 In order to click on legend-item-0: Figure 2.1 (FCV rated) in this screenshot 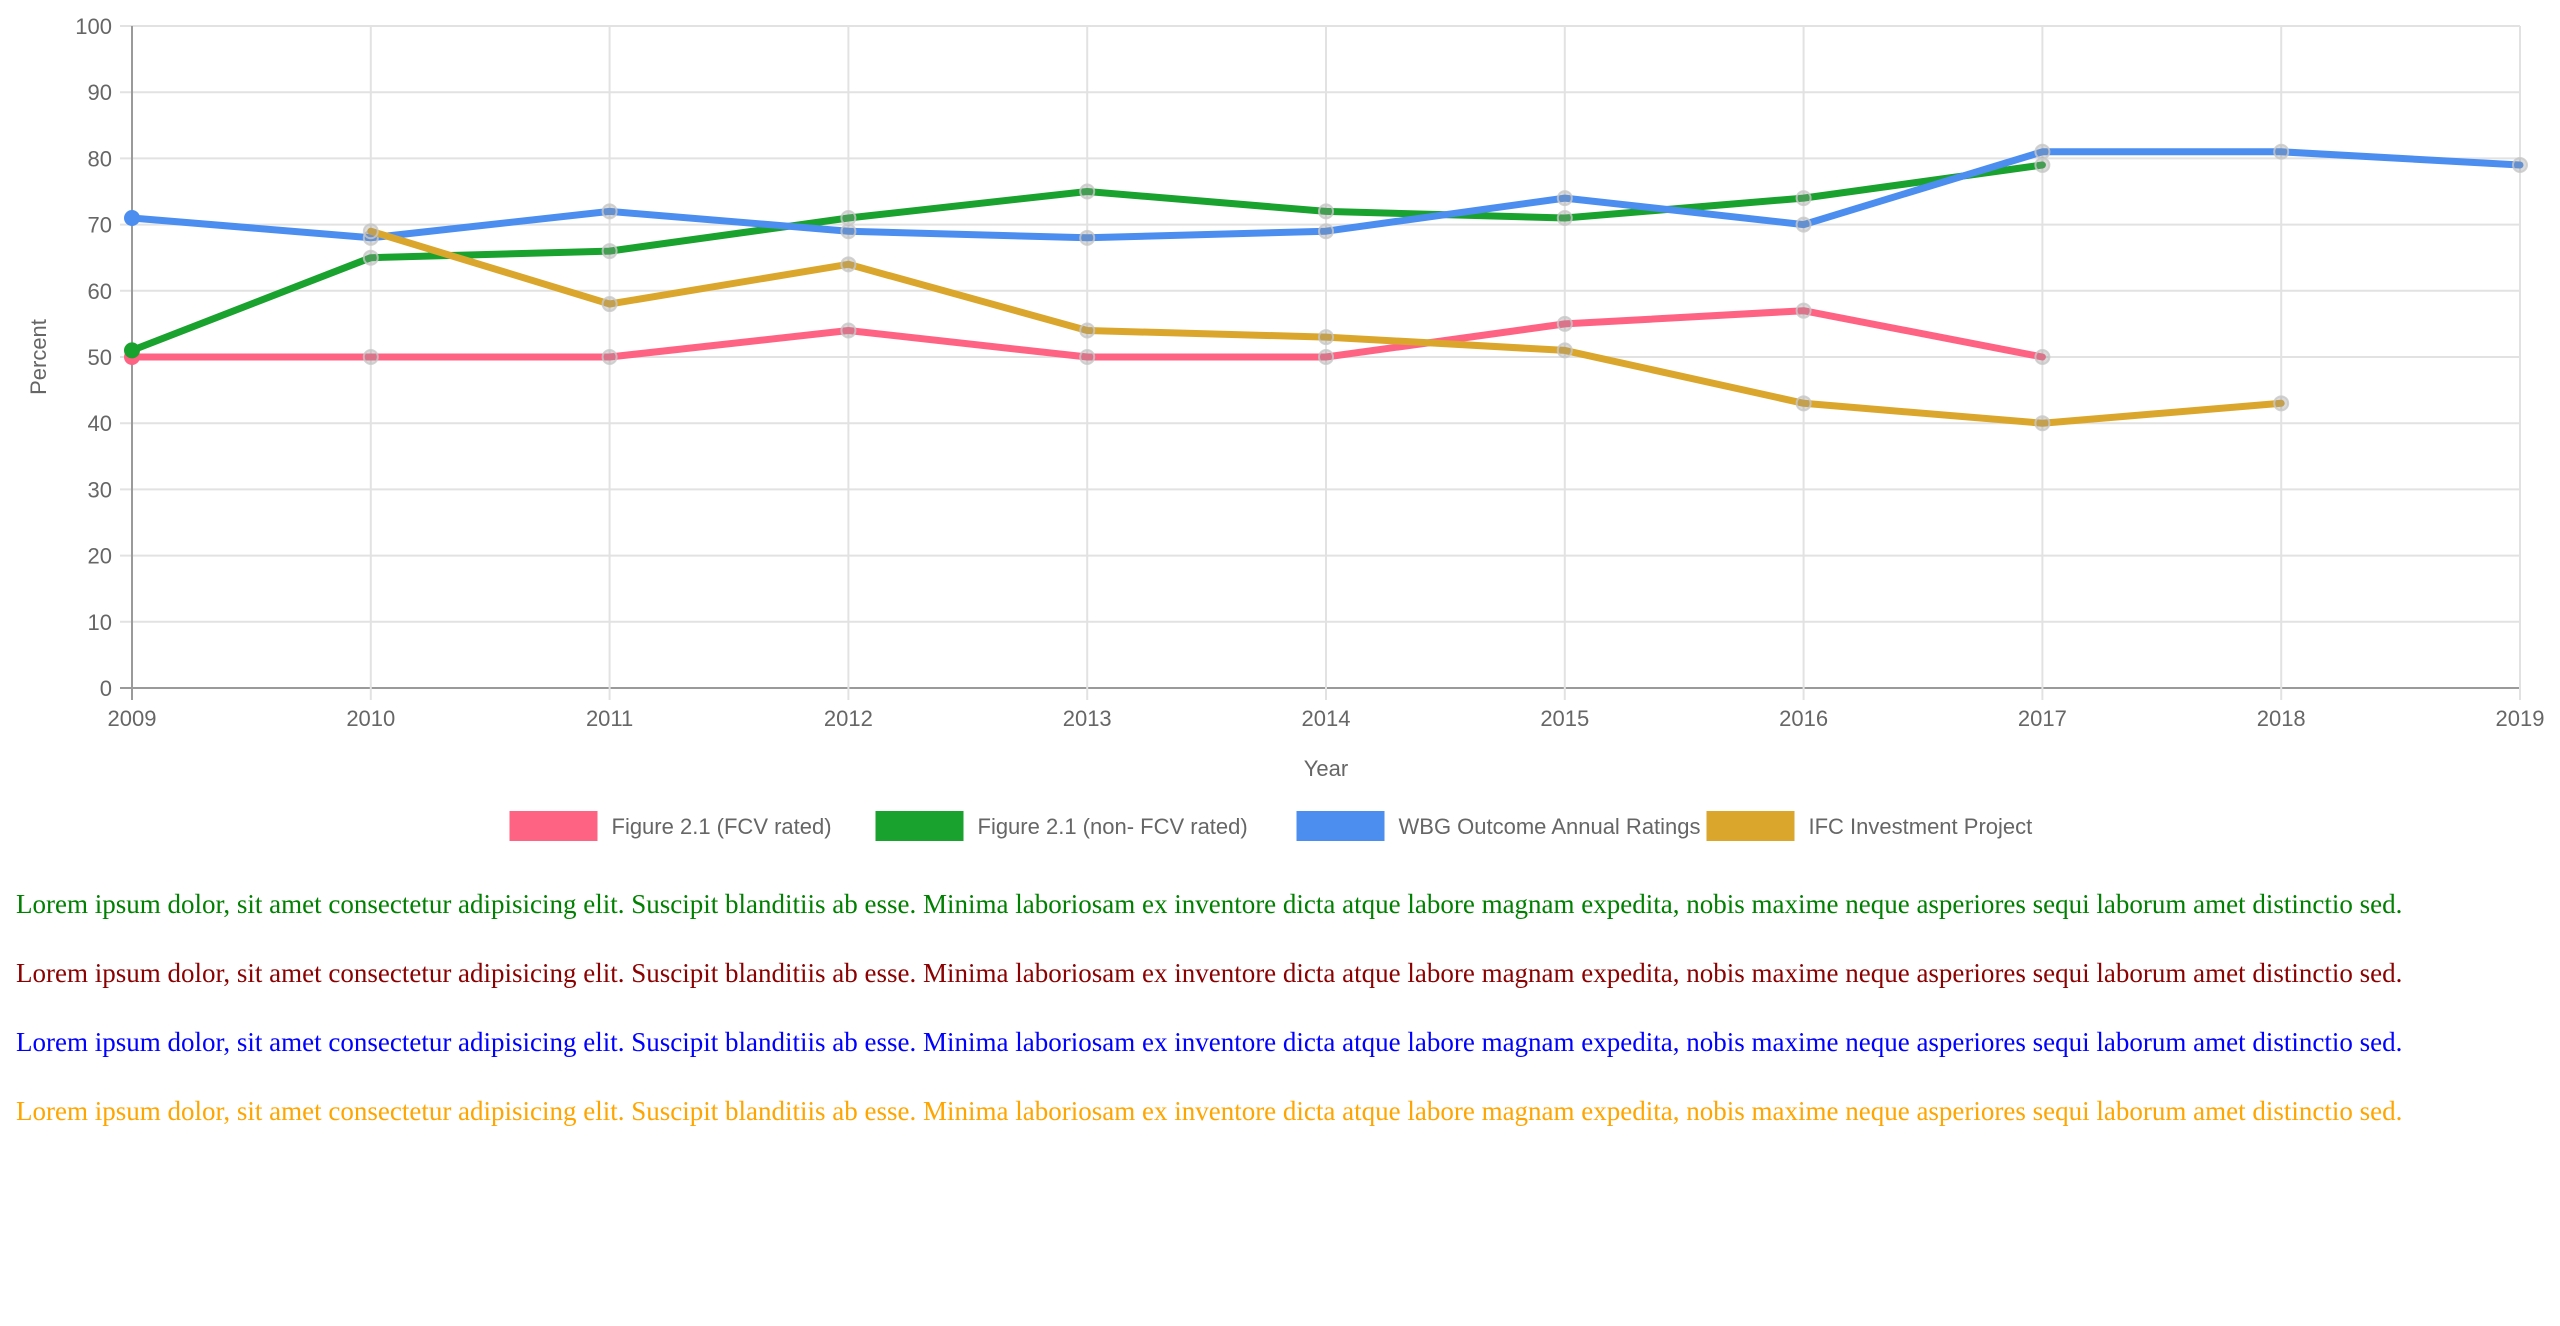, I will do `click(670, 826)`.